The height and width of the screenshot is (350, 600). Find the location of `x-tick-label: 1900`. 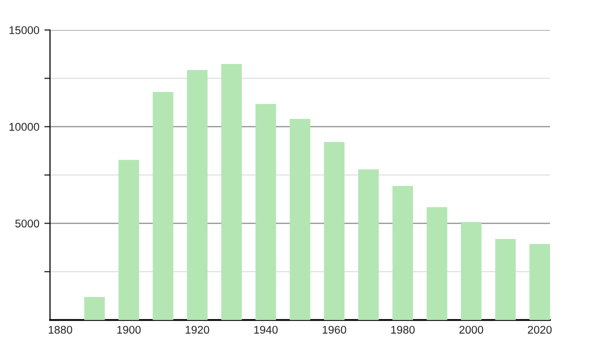

x-tick-label: 1900 is located at coordinates (129, 330).